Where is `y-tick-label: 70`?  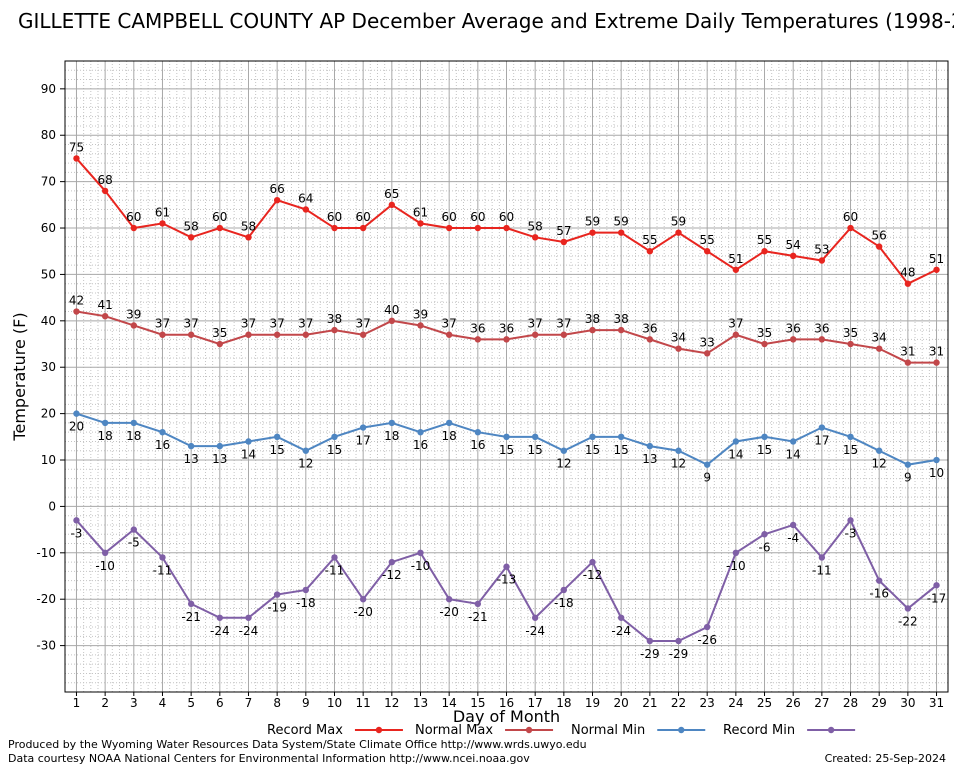 y-tick-label: 70 is located at coordinates (48, 182).